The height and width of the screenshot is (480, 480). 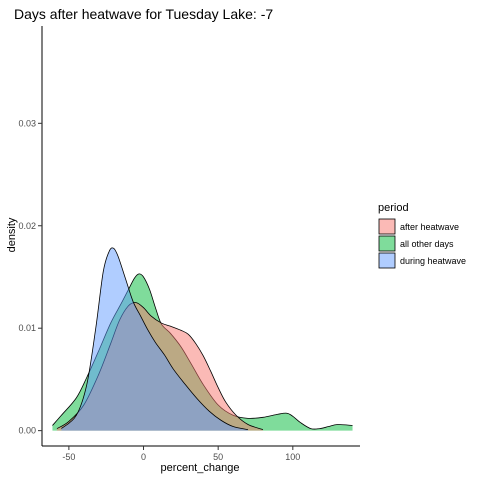 What do you see at coordinates (387, 226) in the screenshot?
I see `legend-key-after-heatwave` at bounding box center [387, 226].